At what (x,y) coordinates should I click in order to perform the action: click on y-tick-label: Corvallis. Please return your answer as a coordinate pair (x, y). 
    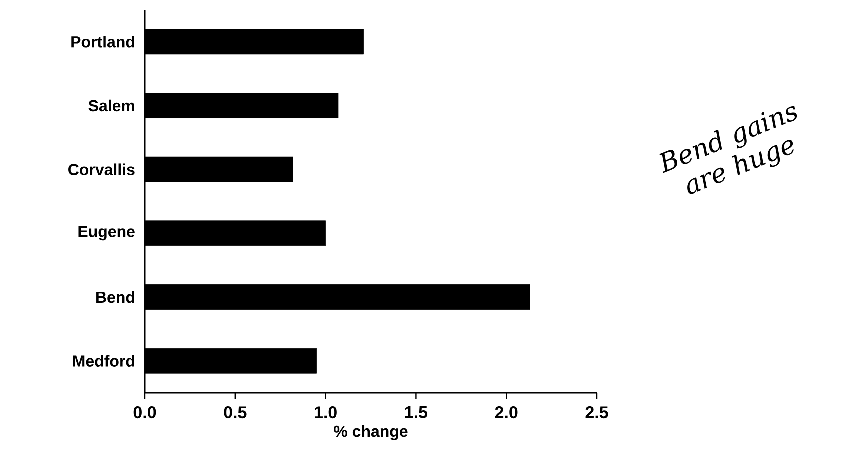
    Looking at the image, I should click on (101, 170).